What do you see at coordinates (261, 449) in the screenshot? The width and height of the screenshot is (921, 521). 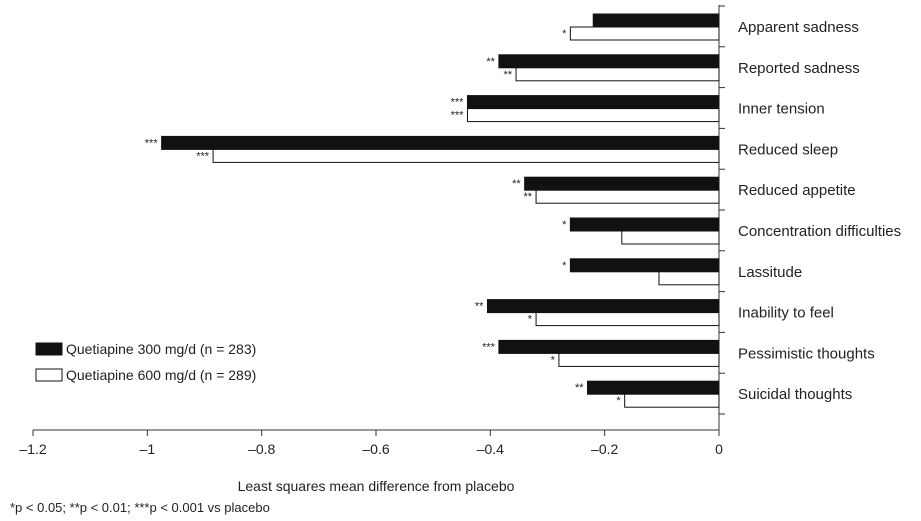 I see `x-tick-label: –0.8` at bounding box center [261, 449].